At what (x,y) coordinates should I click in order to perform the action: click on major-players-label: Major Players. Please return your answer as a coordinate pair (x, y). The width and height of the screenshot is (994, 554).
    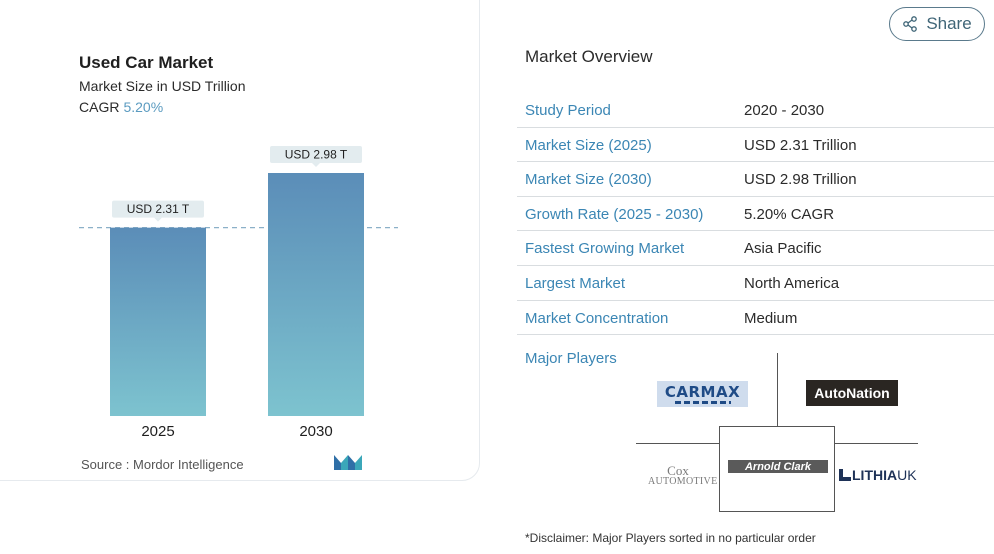
    Looking at the image, I should click on (571, 358).